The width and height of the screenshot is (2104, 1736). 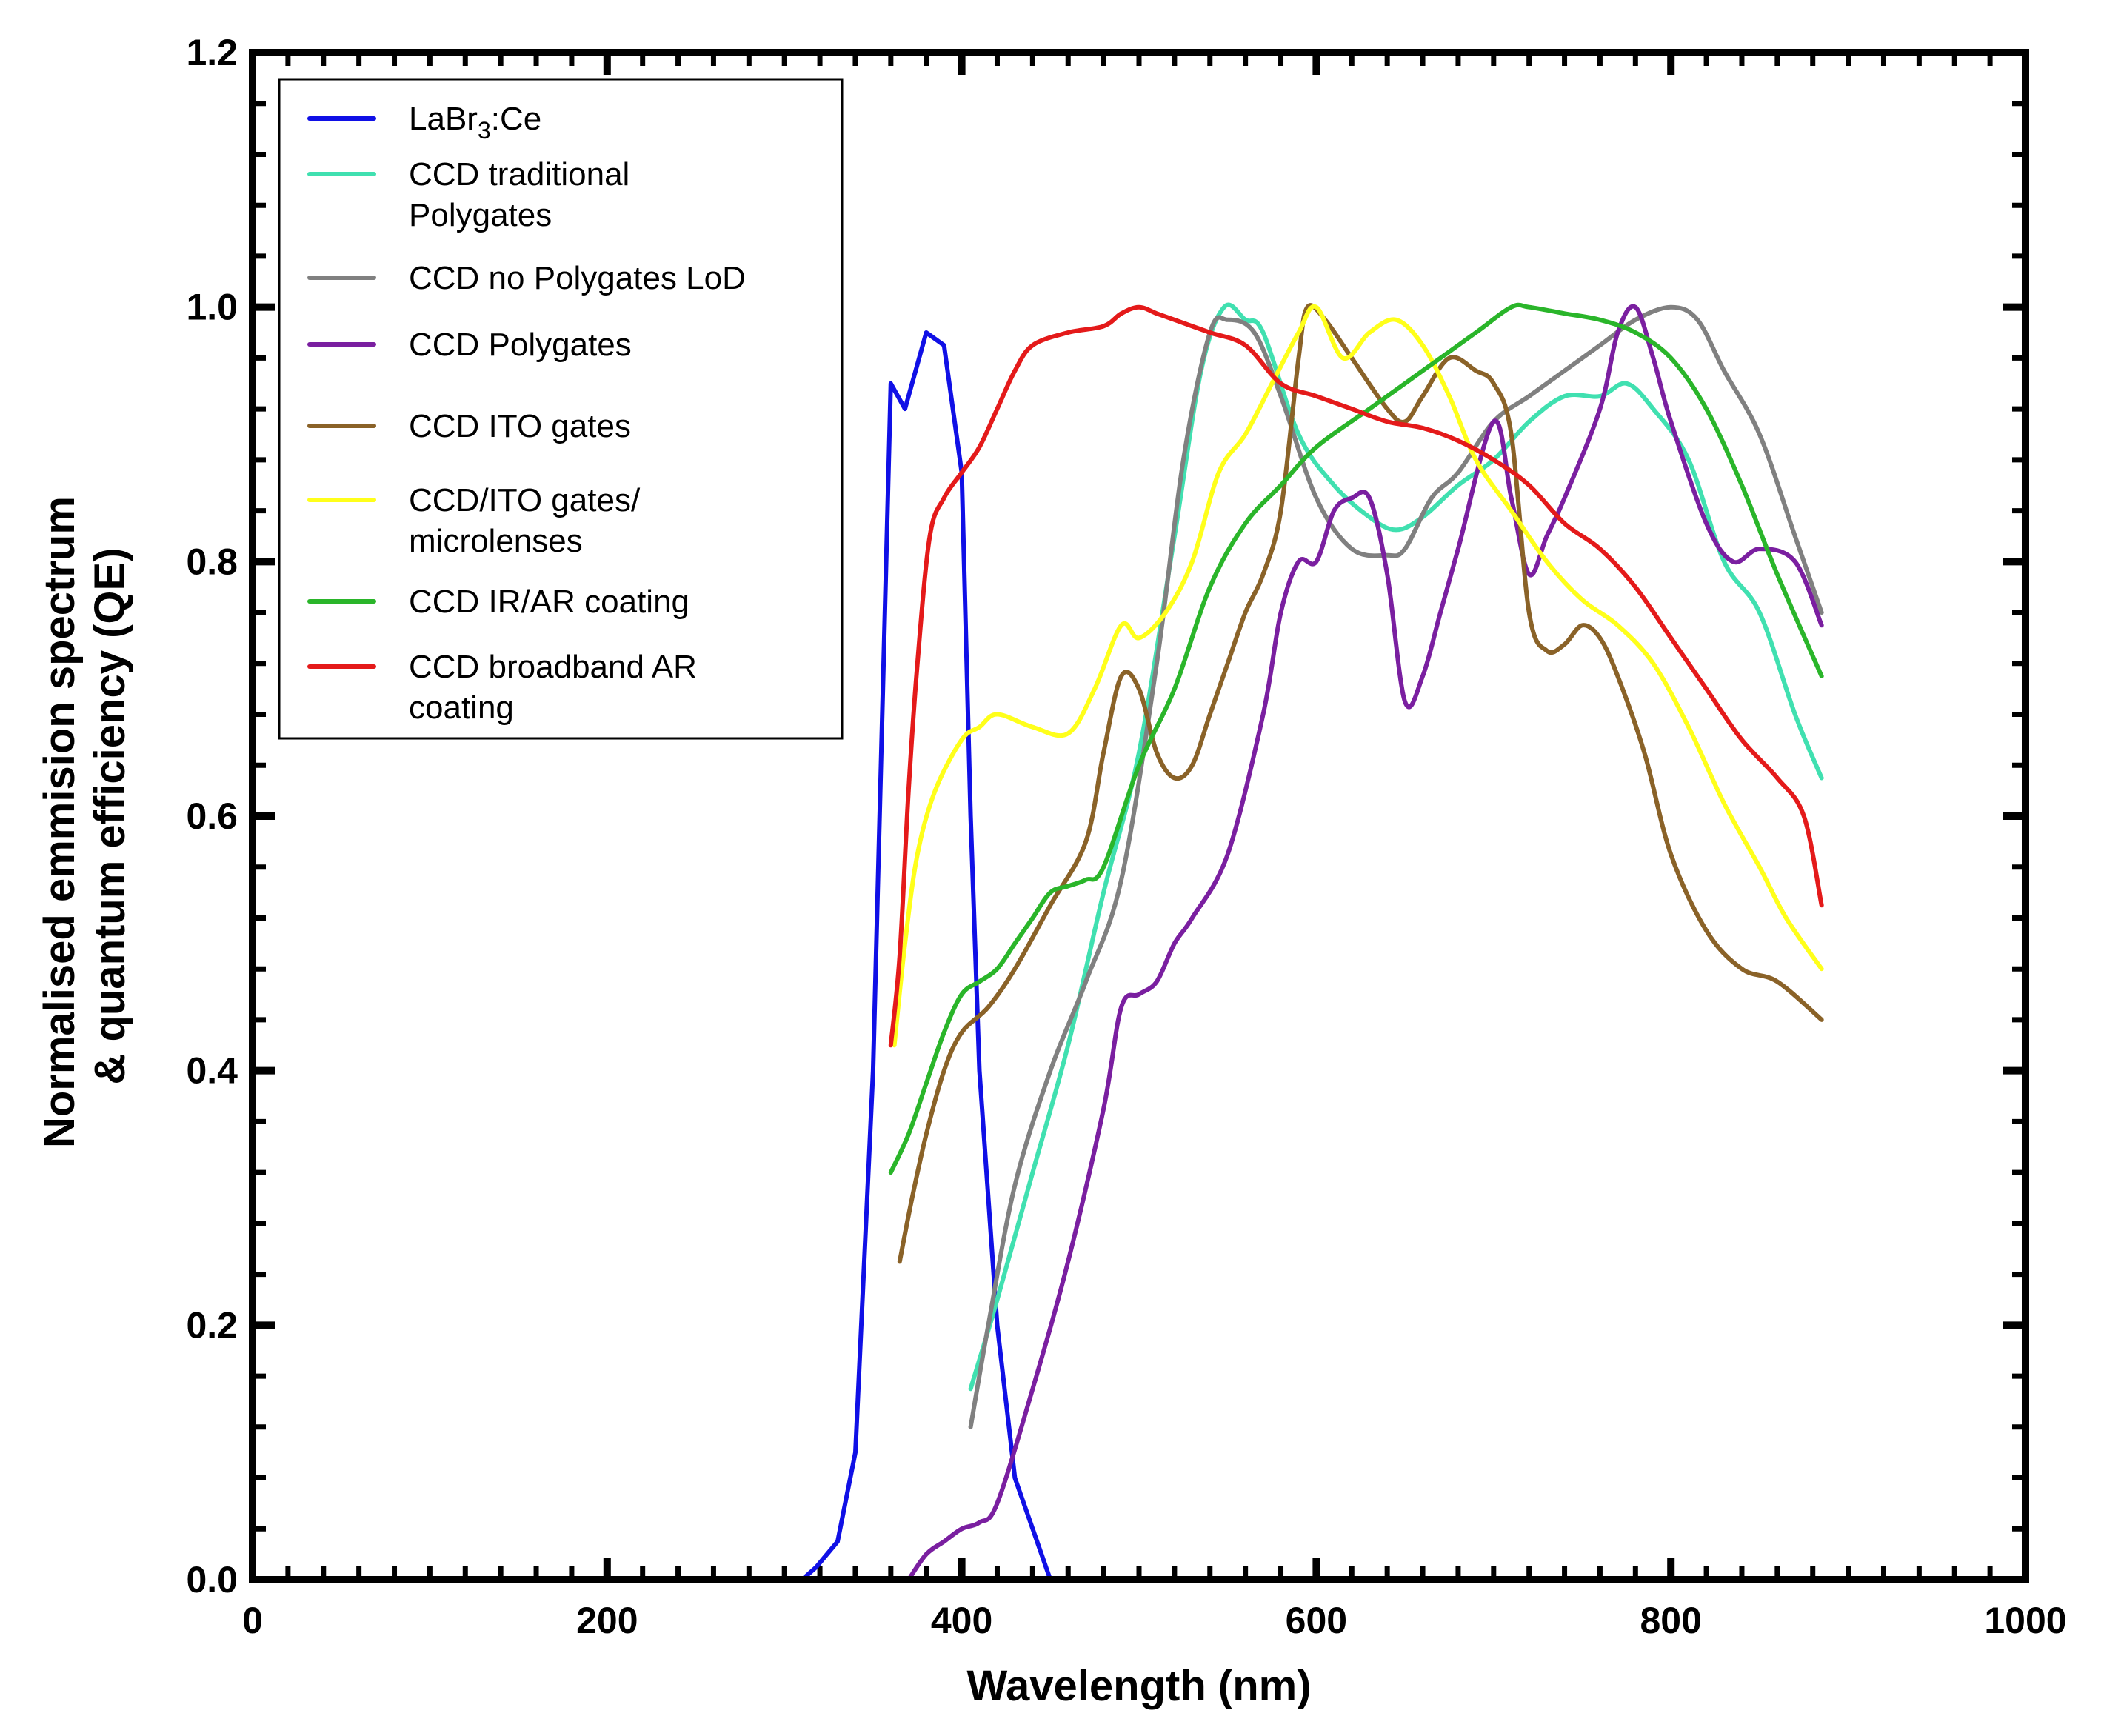 What do you see at coordinates (525, 520) in the screenshot?
I see `legend-label: CCD/ITO gates/microlenses` at bounding box center [525, 520].